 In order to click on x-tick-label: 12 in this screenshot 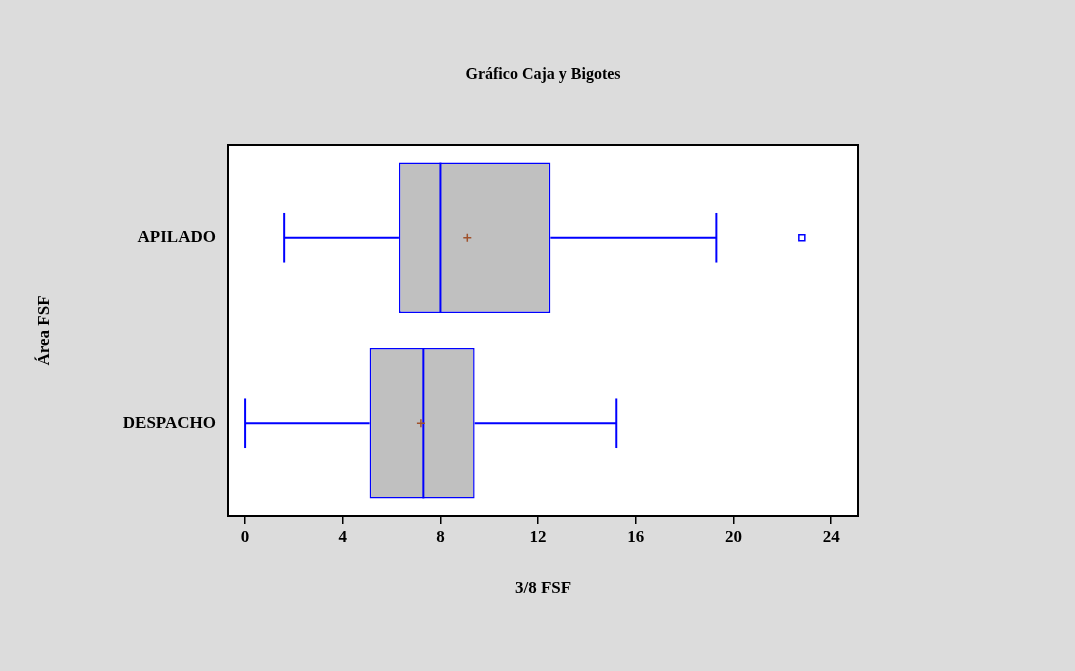, I will do `click(538, 536)`.